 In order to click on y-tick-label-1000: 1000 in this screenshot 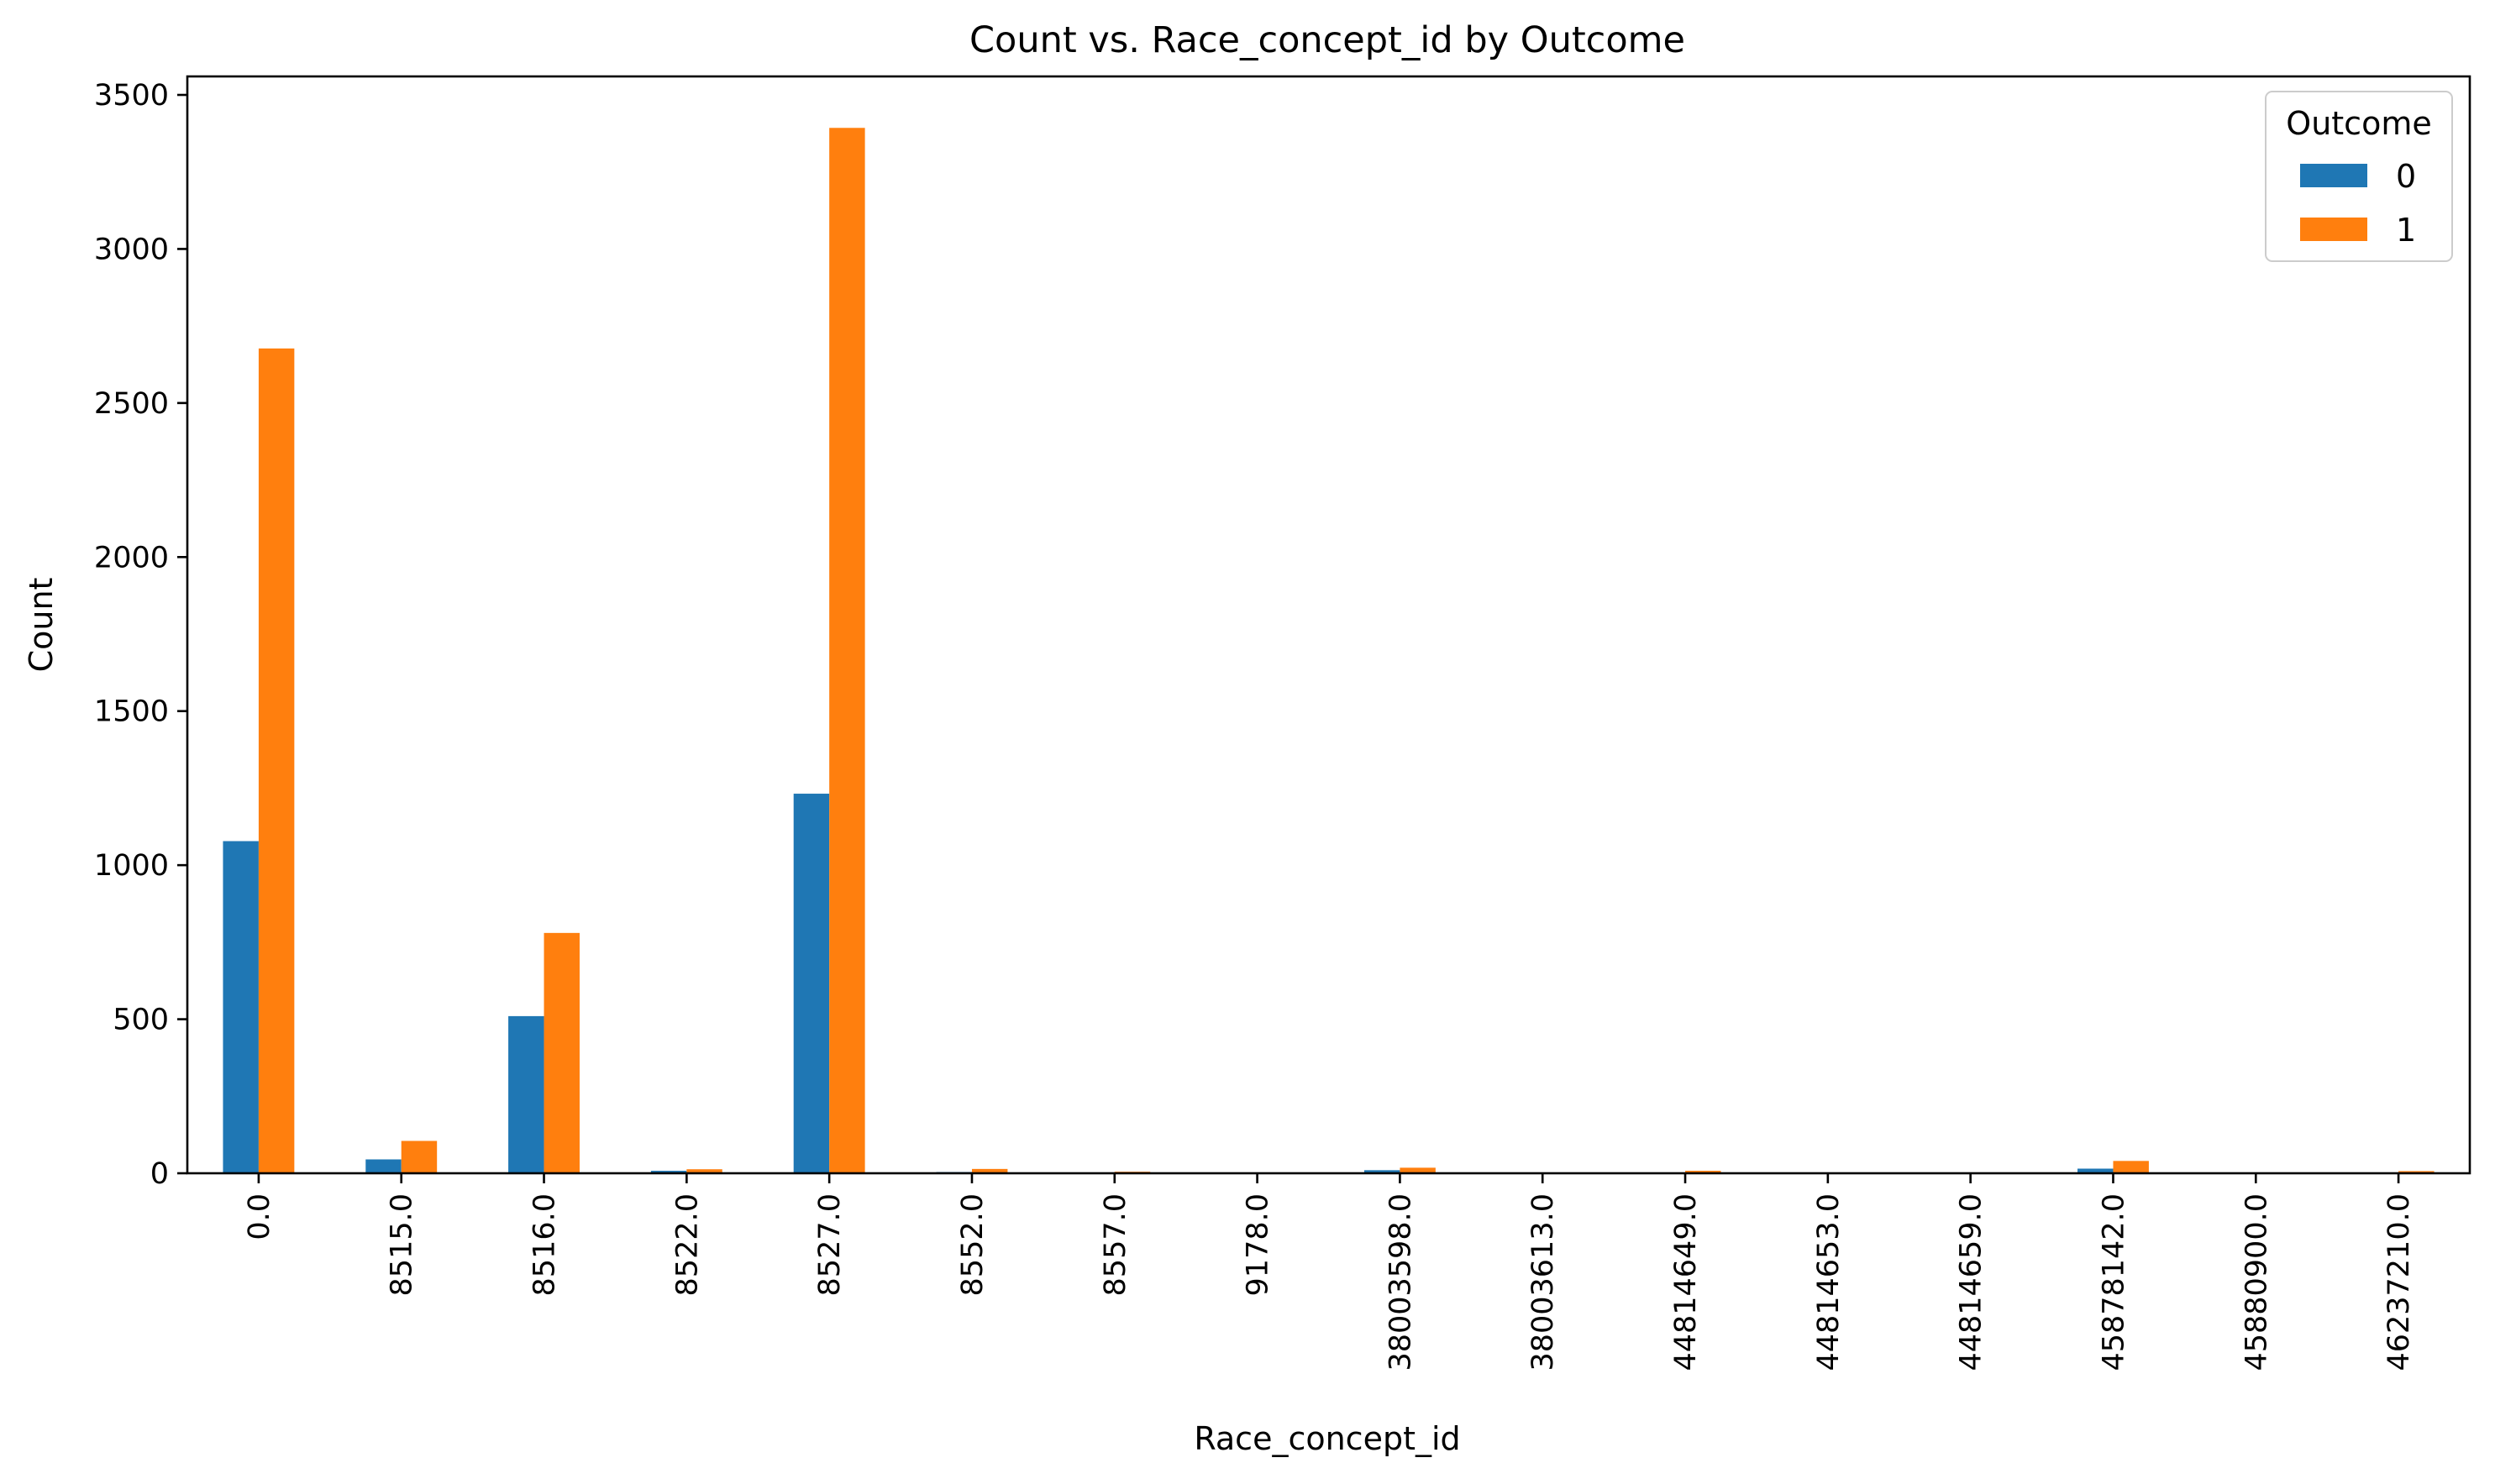, I will do `click(131, 866)`.